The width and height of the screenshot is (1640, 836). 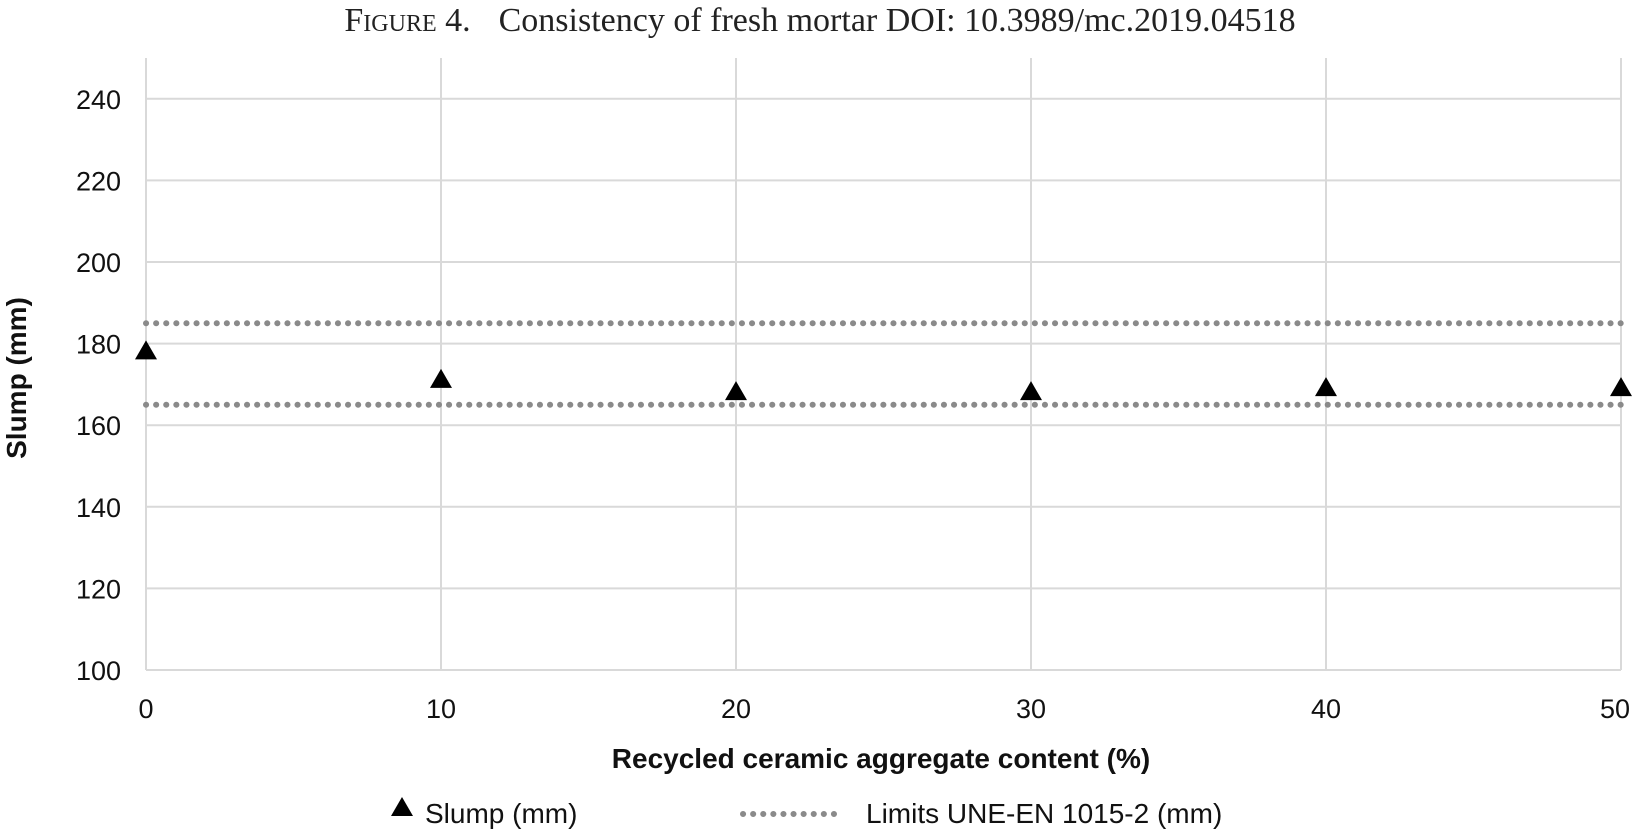 What do you see at coordinates (98, 426) in the screenshot?
I see `y-tick-label: 160` at bounding box center [98, 426].